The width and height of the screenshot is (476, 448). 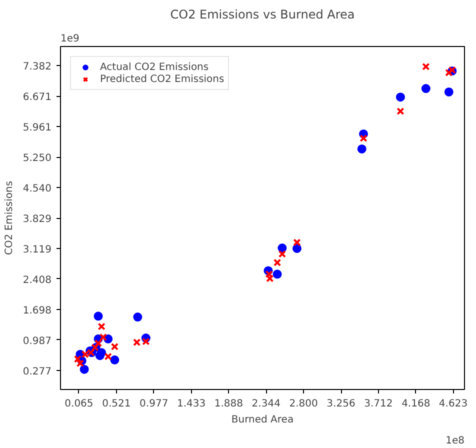 I want to click on legend-label: Predicted CO2 Emissions, so click(x=162, y=79).